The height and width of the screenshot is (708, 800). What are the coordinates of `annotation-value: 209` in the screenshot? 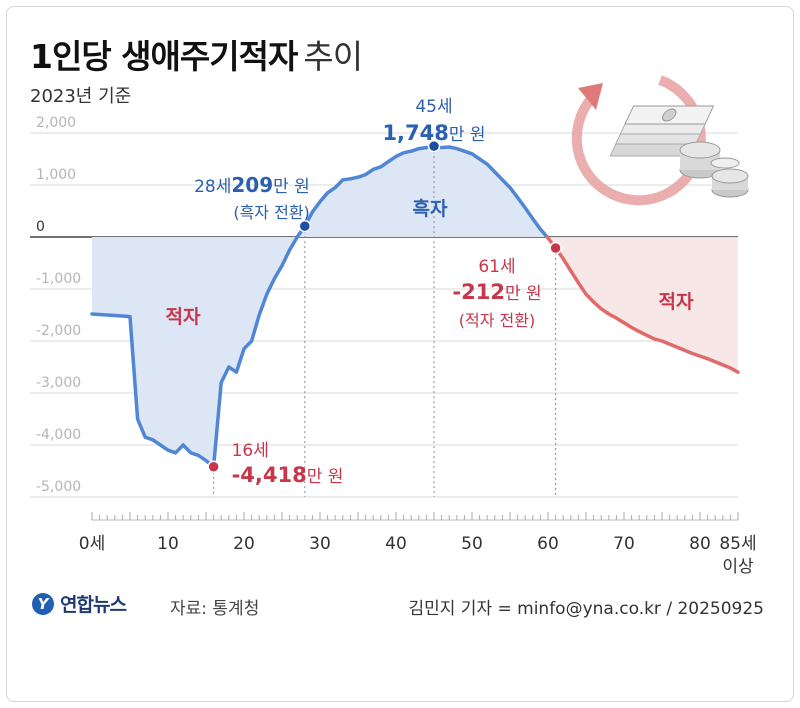 It's located at (252, 185).